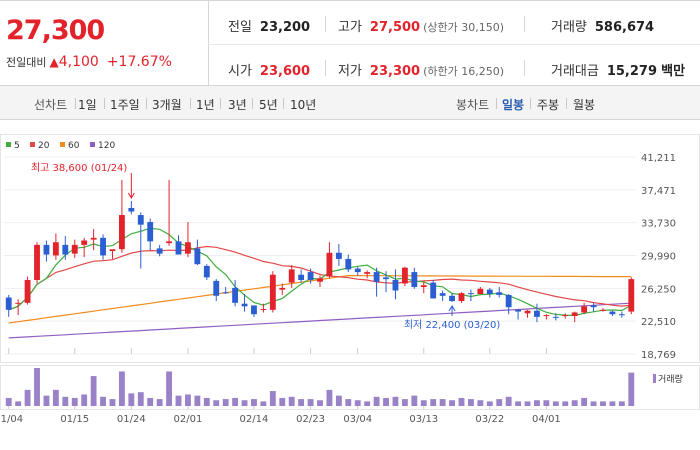 Image resolution: width=700 pixels, height=450 pixels. What do you see at coordinates (658, 355) in the screenshot?
I see `y-tick-label: 18,769` at bounding box center [658, 355].